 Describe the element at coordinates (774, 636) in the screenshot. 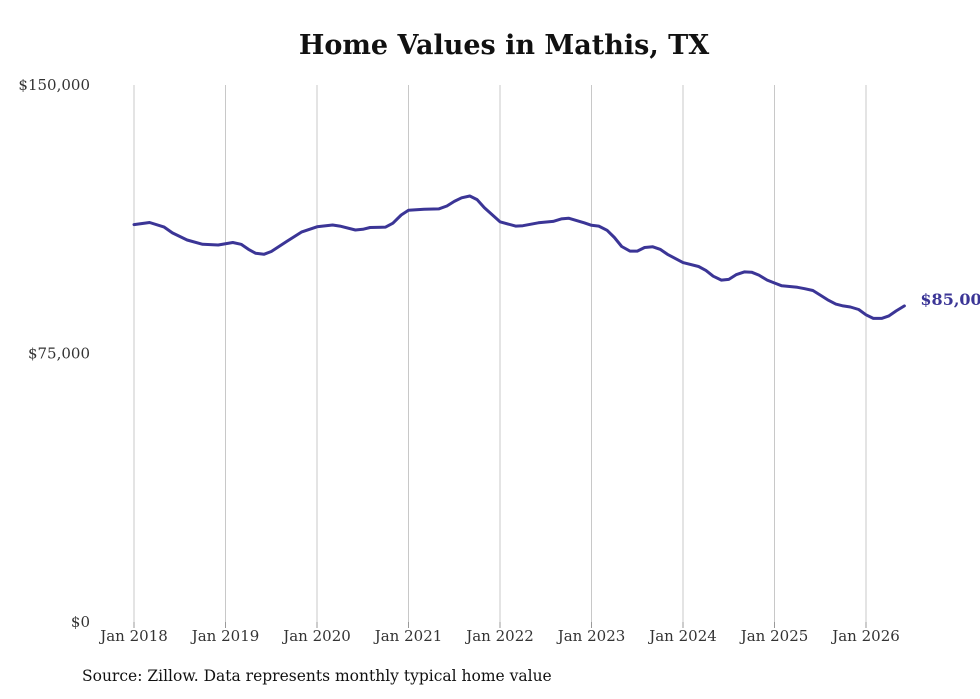

I see `x-tick-label: Jan 2025` at that location.